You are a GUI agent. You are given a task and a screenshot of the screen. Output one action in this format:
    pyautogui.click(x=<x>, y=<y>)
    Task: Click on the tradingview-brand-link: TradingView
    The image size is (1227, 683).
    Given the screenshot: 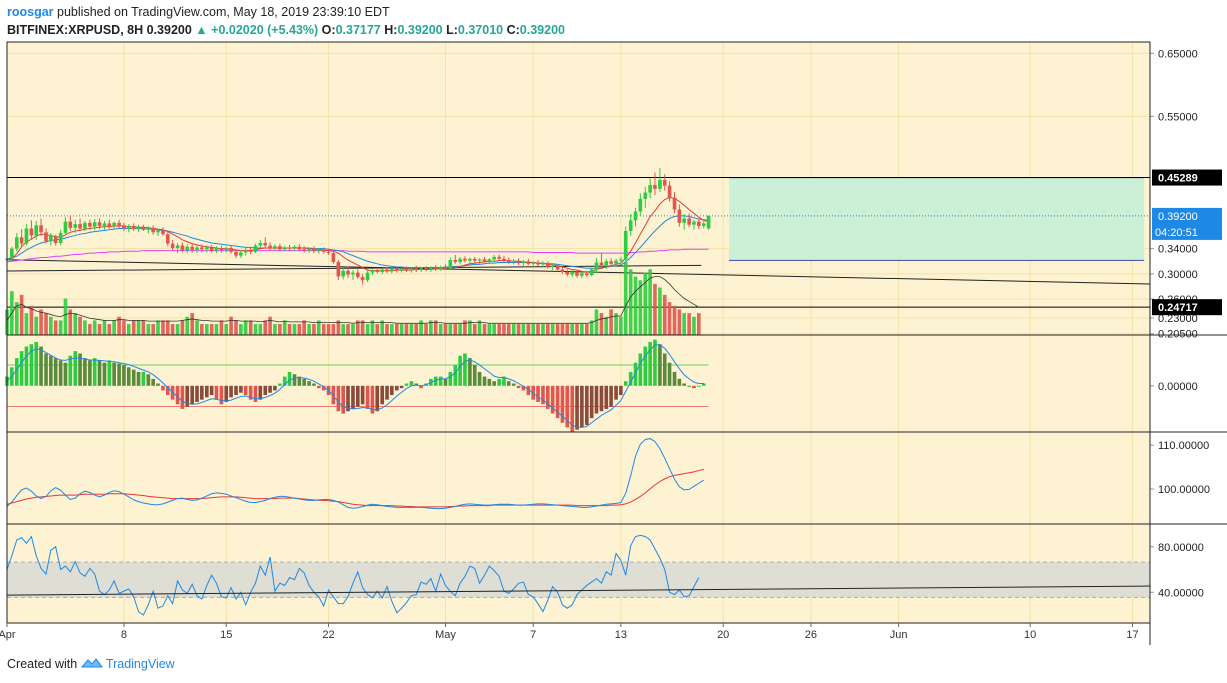 What is the action you would take?
    pyautogui.click(x=140, y=664)
    